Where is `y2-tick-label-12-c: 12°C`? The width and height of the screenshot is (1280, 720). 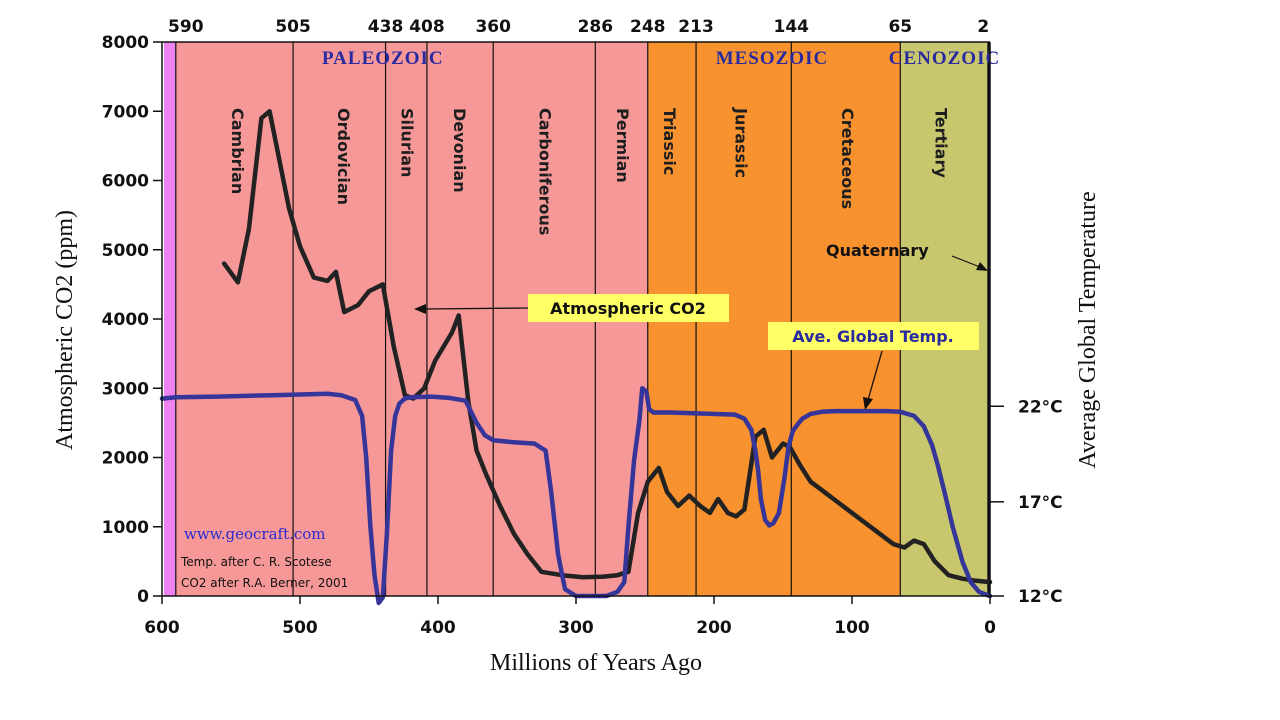
y2-tick-label-12-c: 12°C is located at coordinates (1040, 597).